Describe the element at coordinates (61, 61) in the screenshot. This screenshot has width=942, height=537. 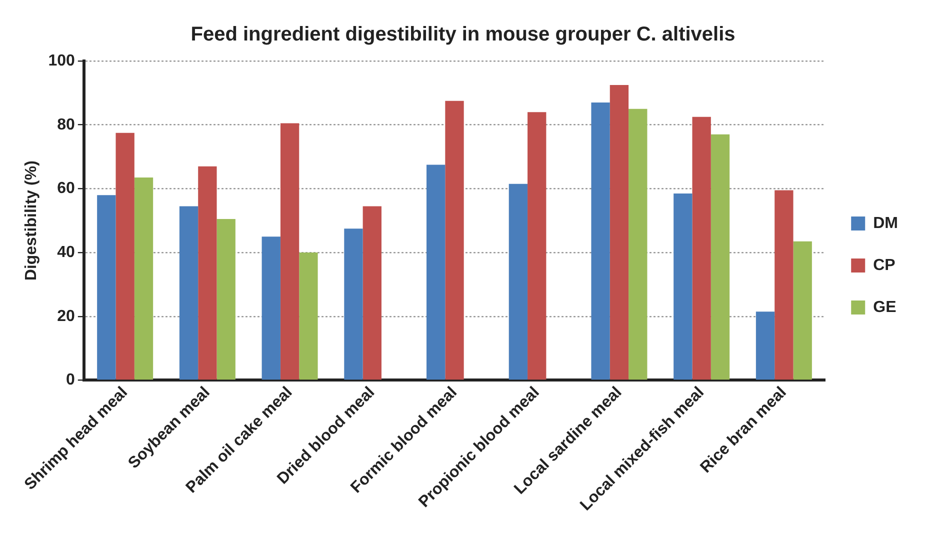
I see `y-tick-label: 100` at that location.